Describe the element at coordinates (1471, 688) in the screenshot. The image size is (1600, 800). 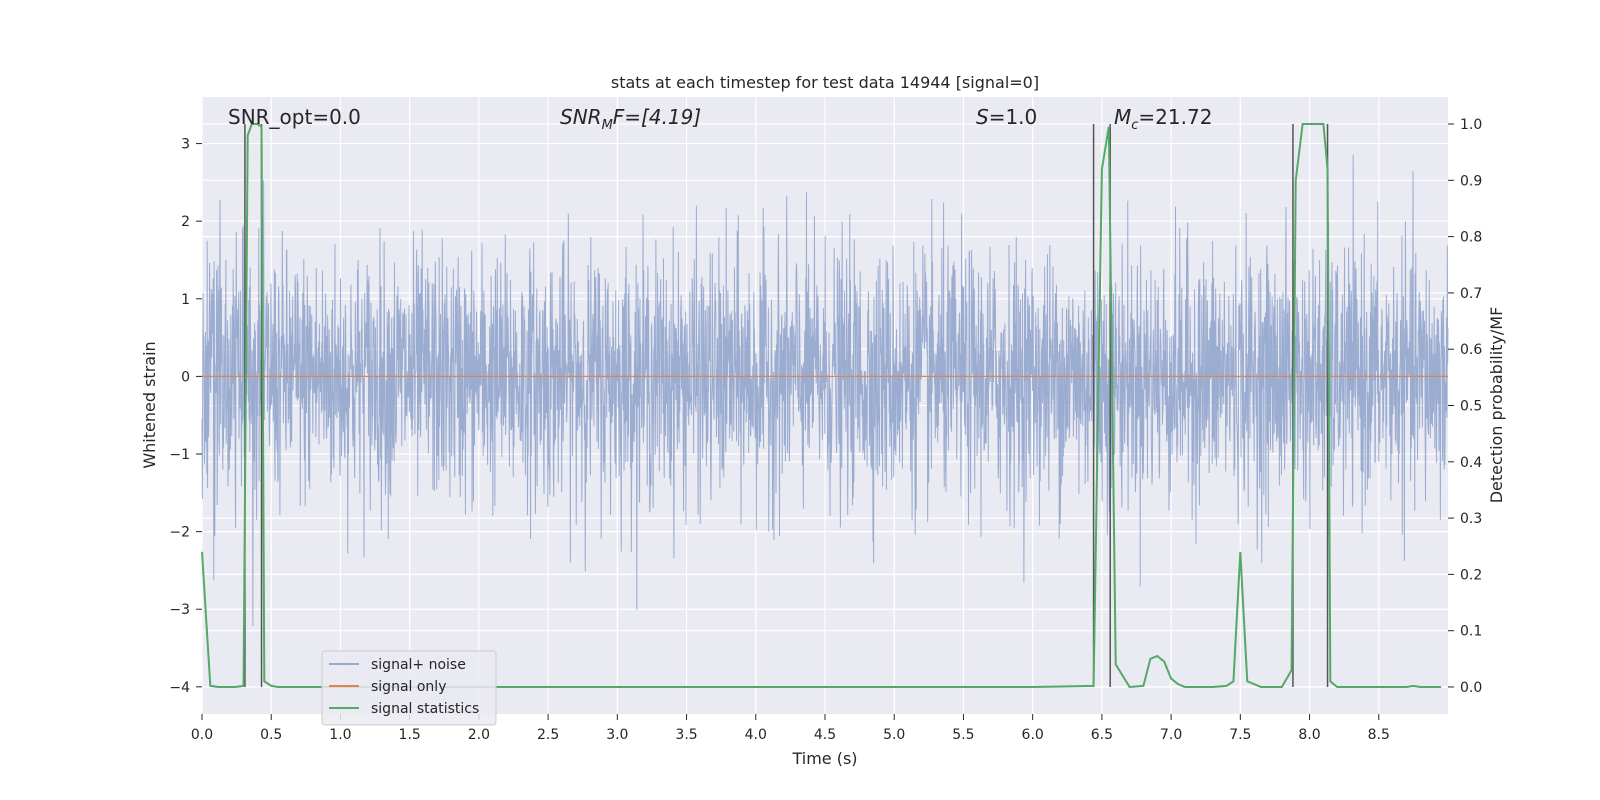
I see `y-right-tick-label: 0.0` at that location.